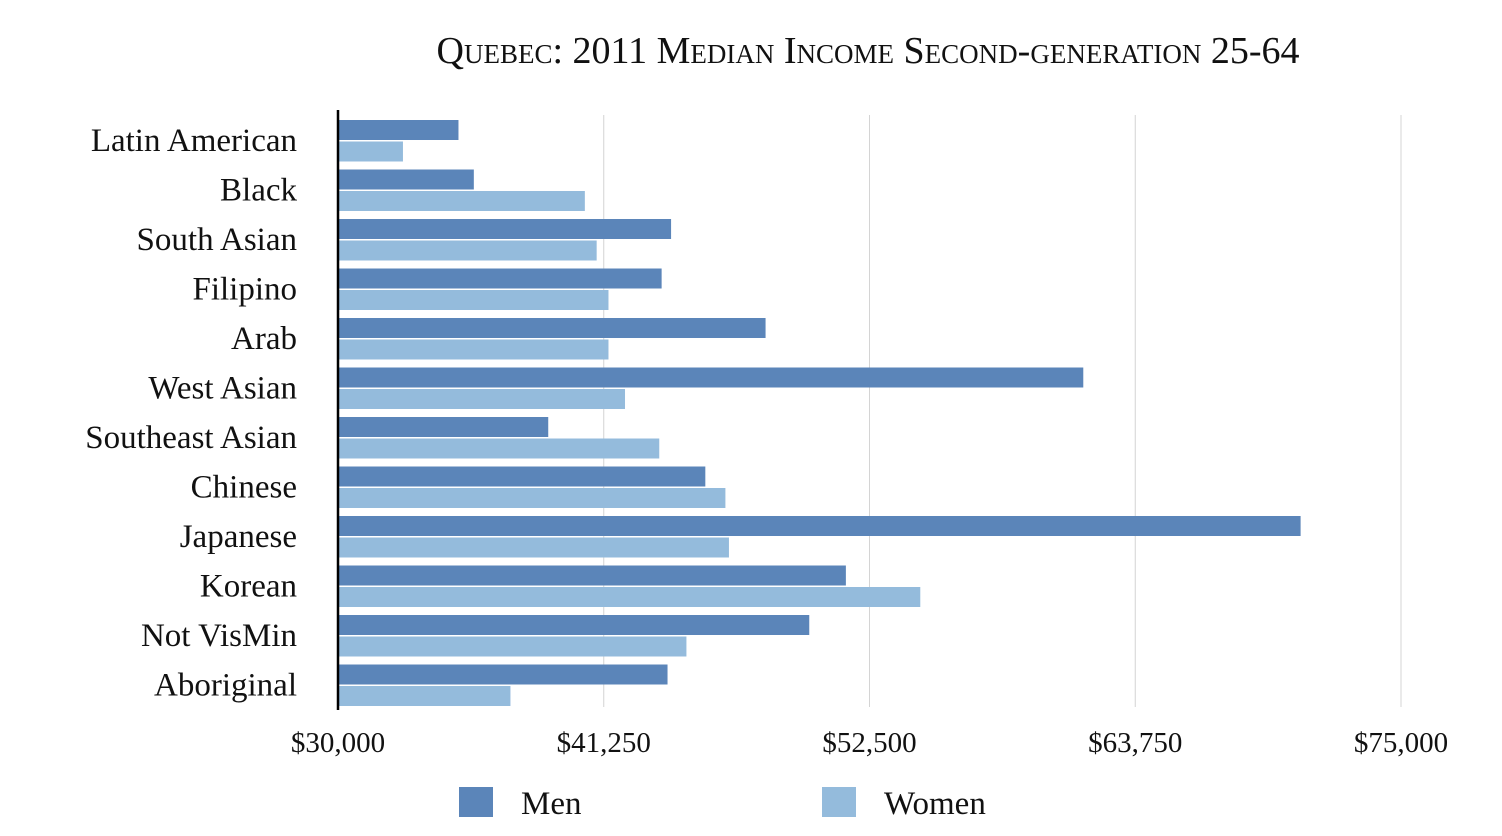 The image size is (1502, 836). Describe the element at coordinates (219, 636) in the screenshot. I see `category-label: Not VisMin` at that location.